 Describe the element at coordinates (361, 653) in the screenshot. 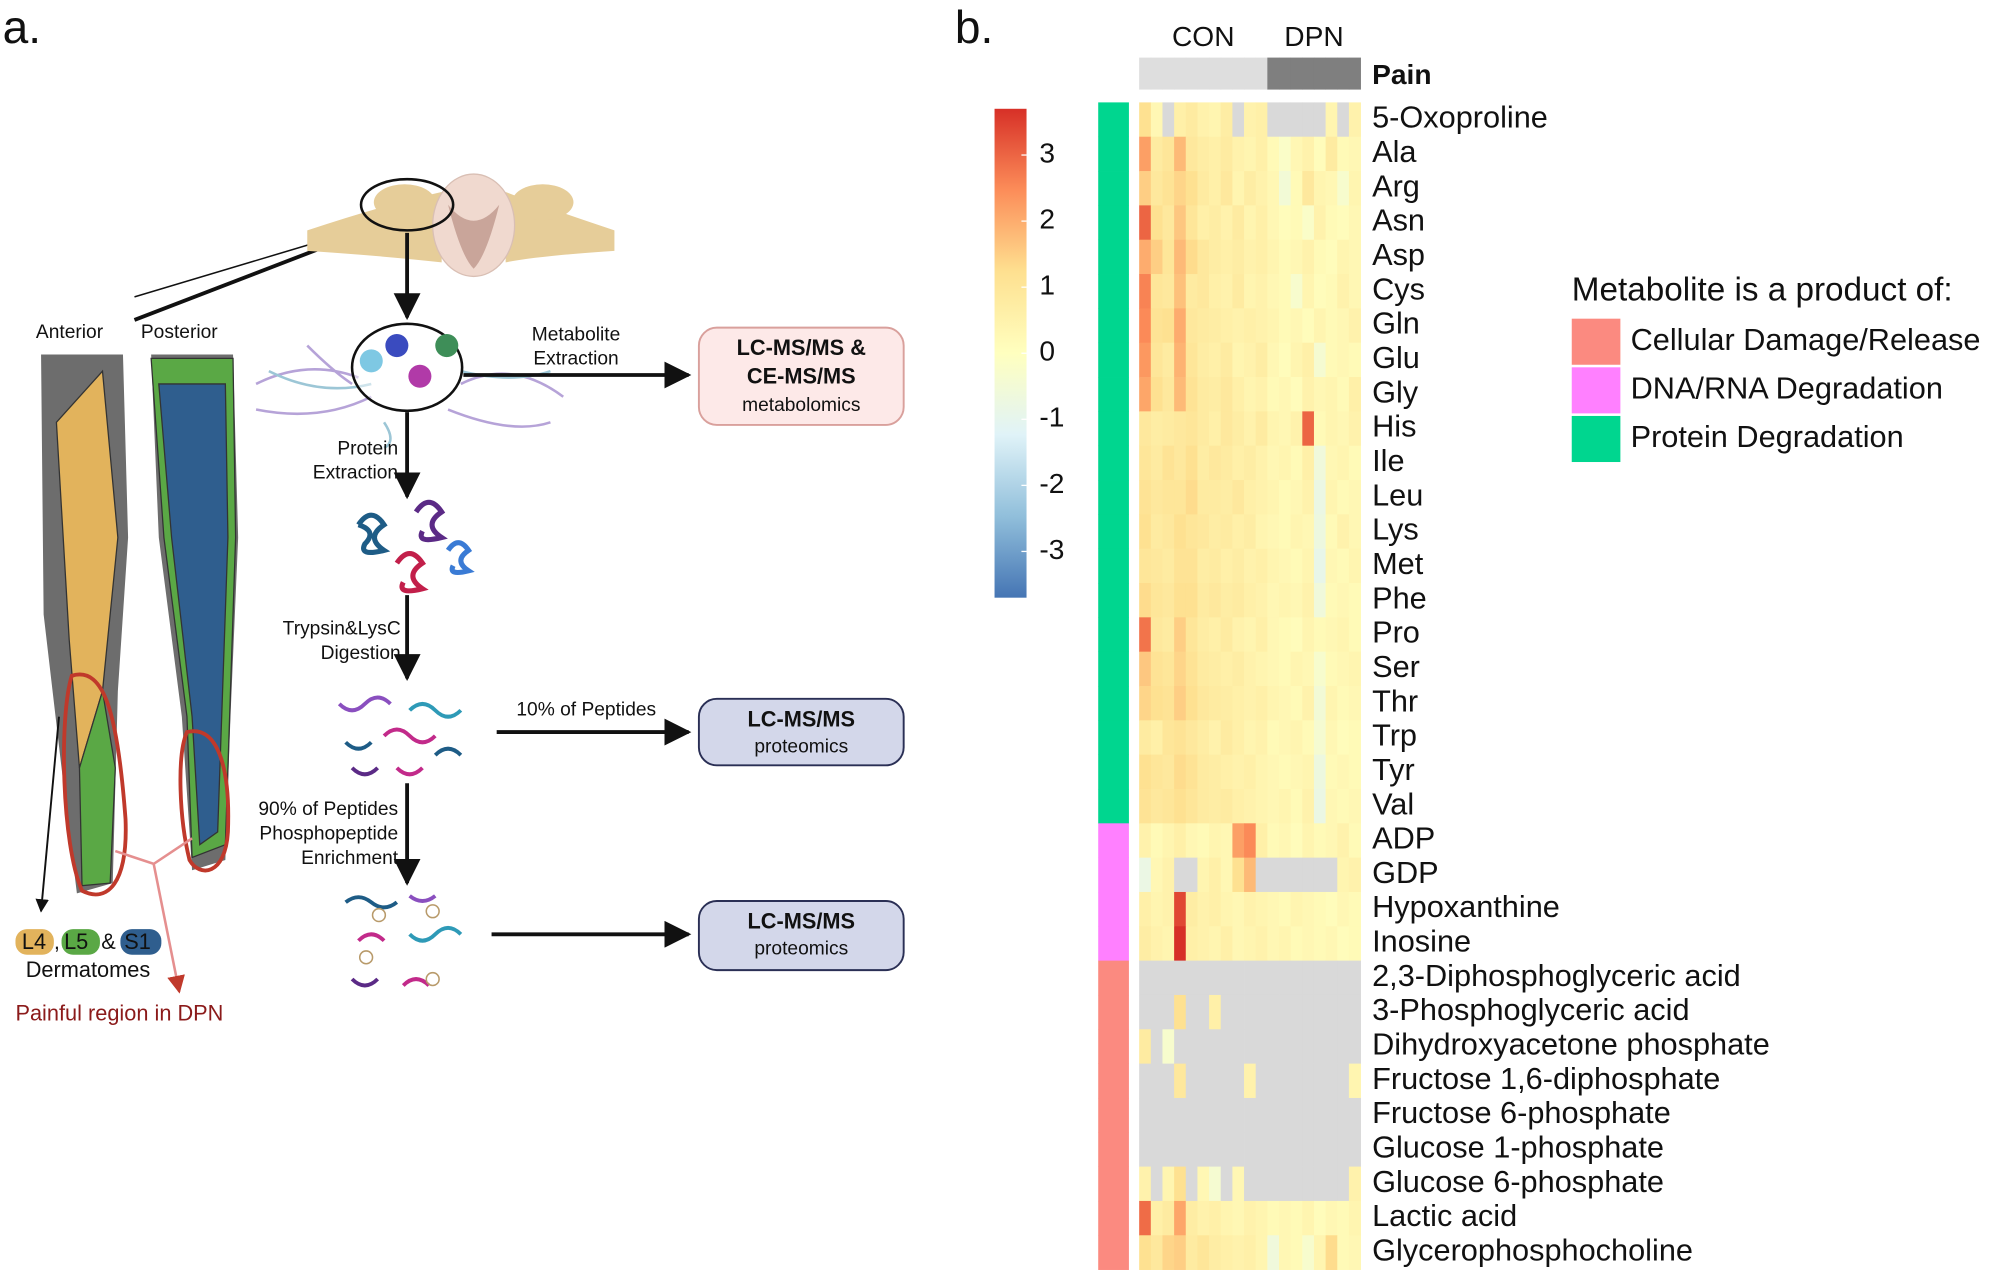

I see `label: Digestion` at that location.